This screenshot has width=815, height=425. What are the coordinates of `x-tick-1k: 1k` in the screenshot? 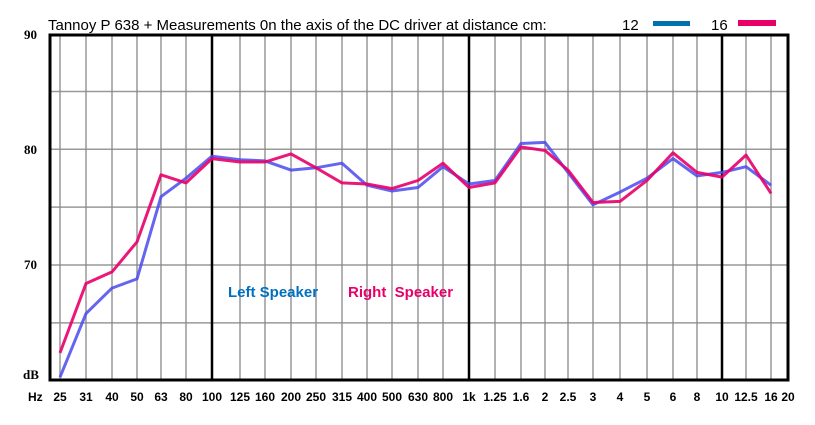 It's located at (469, 397).